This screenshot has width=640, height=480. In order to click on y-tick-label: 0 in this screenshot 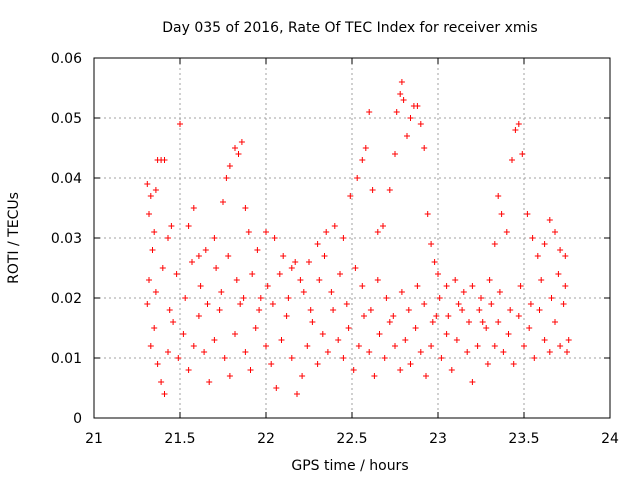, I will do `click(77, 419)`.